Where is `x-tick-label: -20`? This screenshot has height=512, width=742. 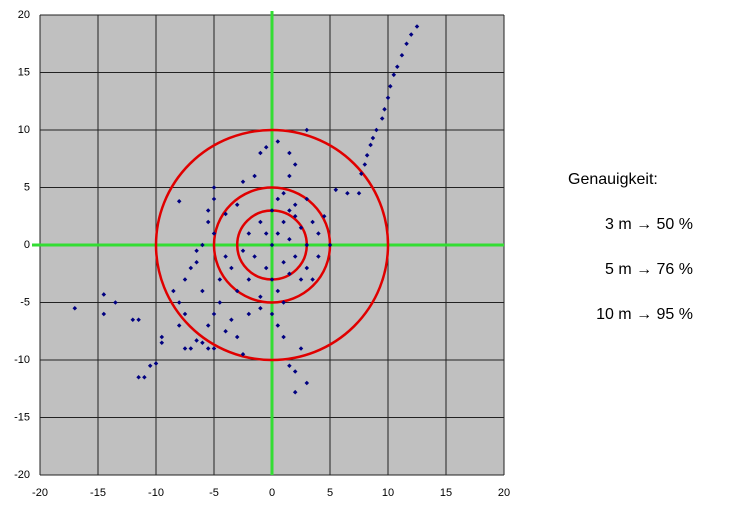
x-tick-label: -20 is located at coordinates (40, 493).